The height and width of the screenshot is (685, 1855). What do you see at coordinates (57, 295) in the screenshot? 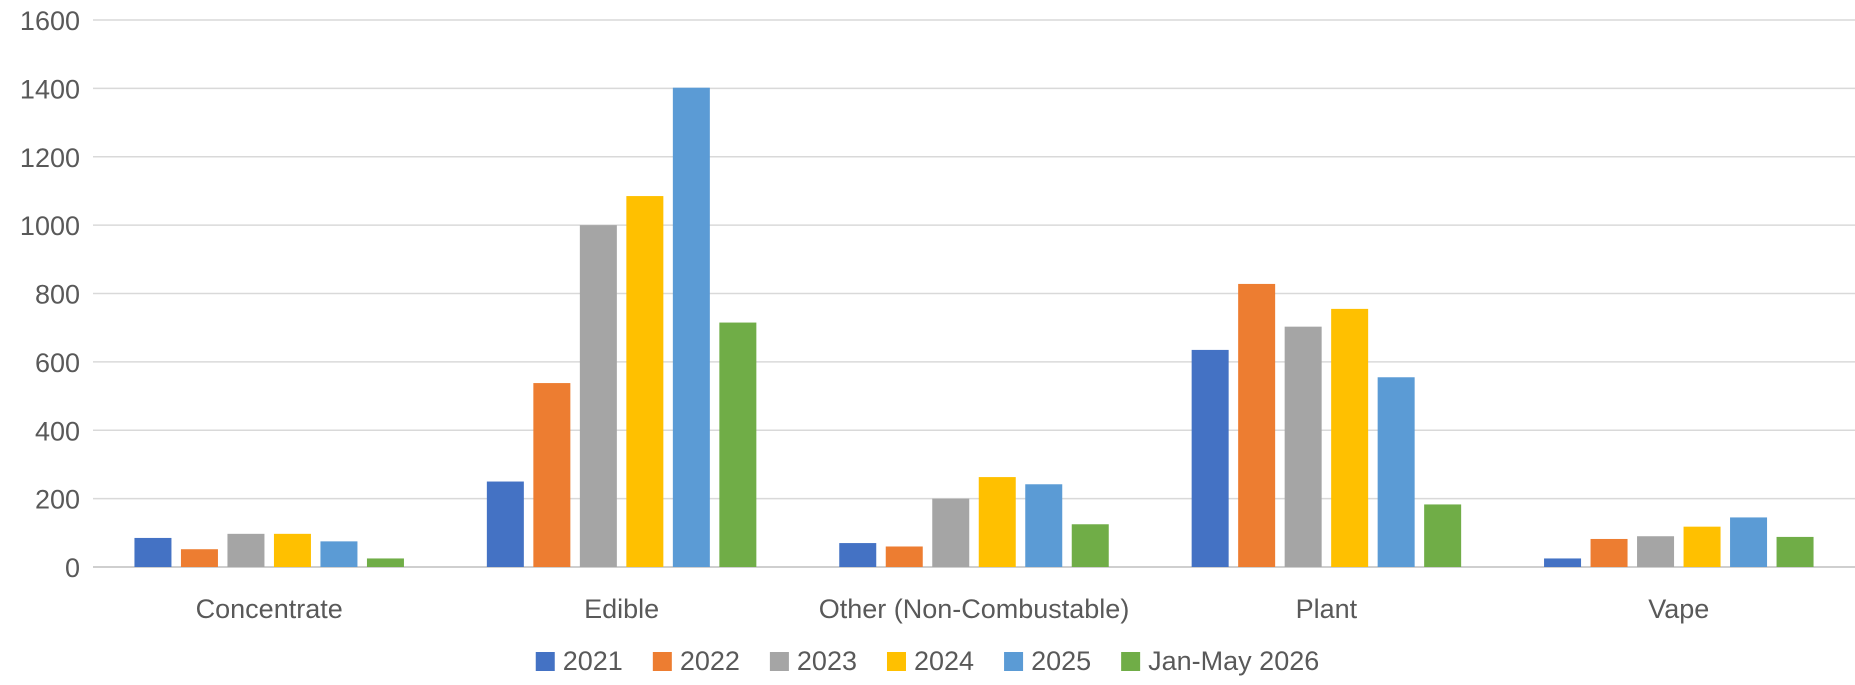
I see `y-tick-label: 800` at bounding box center [57, 295].